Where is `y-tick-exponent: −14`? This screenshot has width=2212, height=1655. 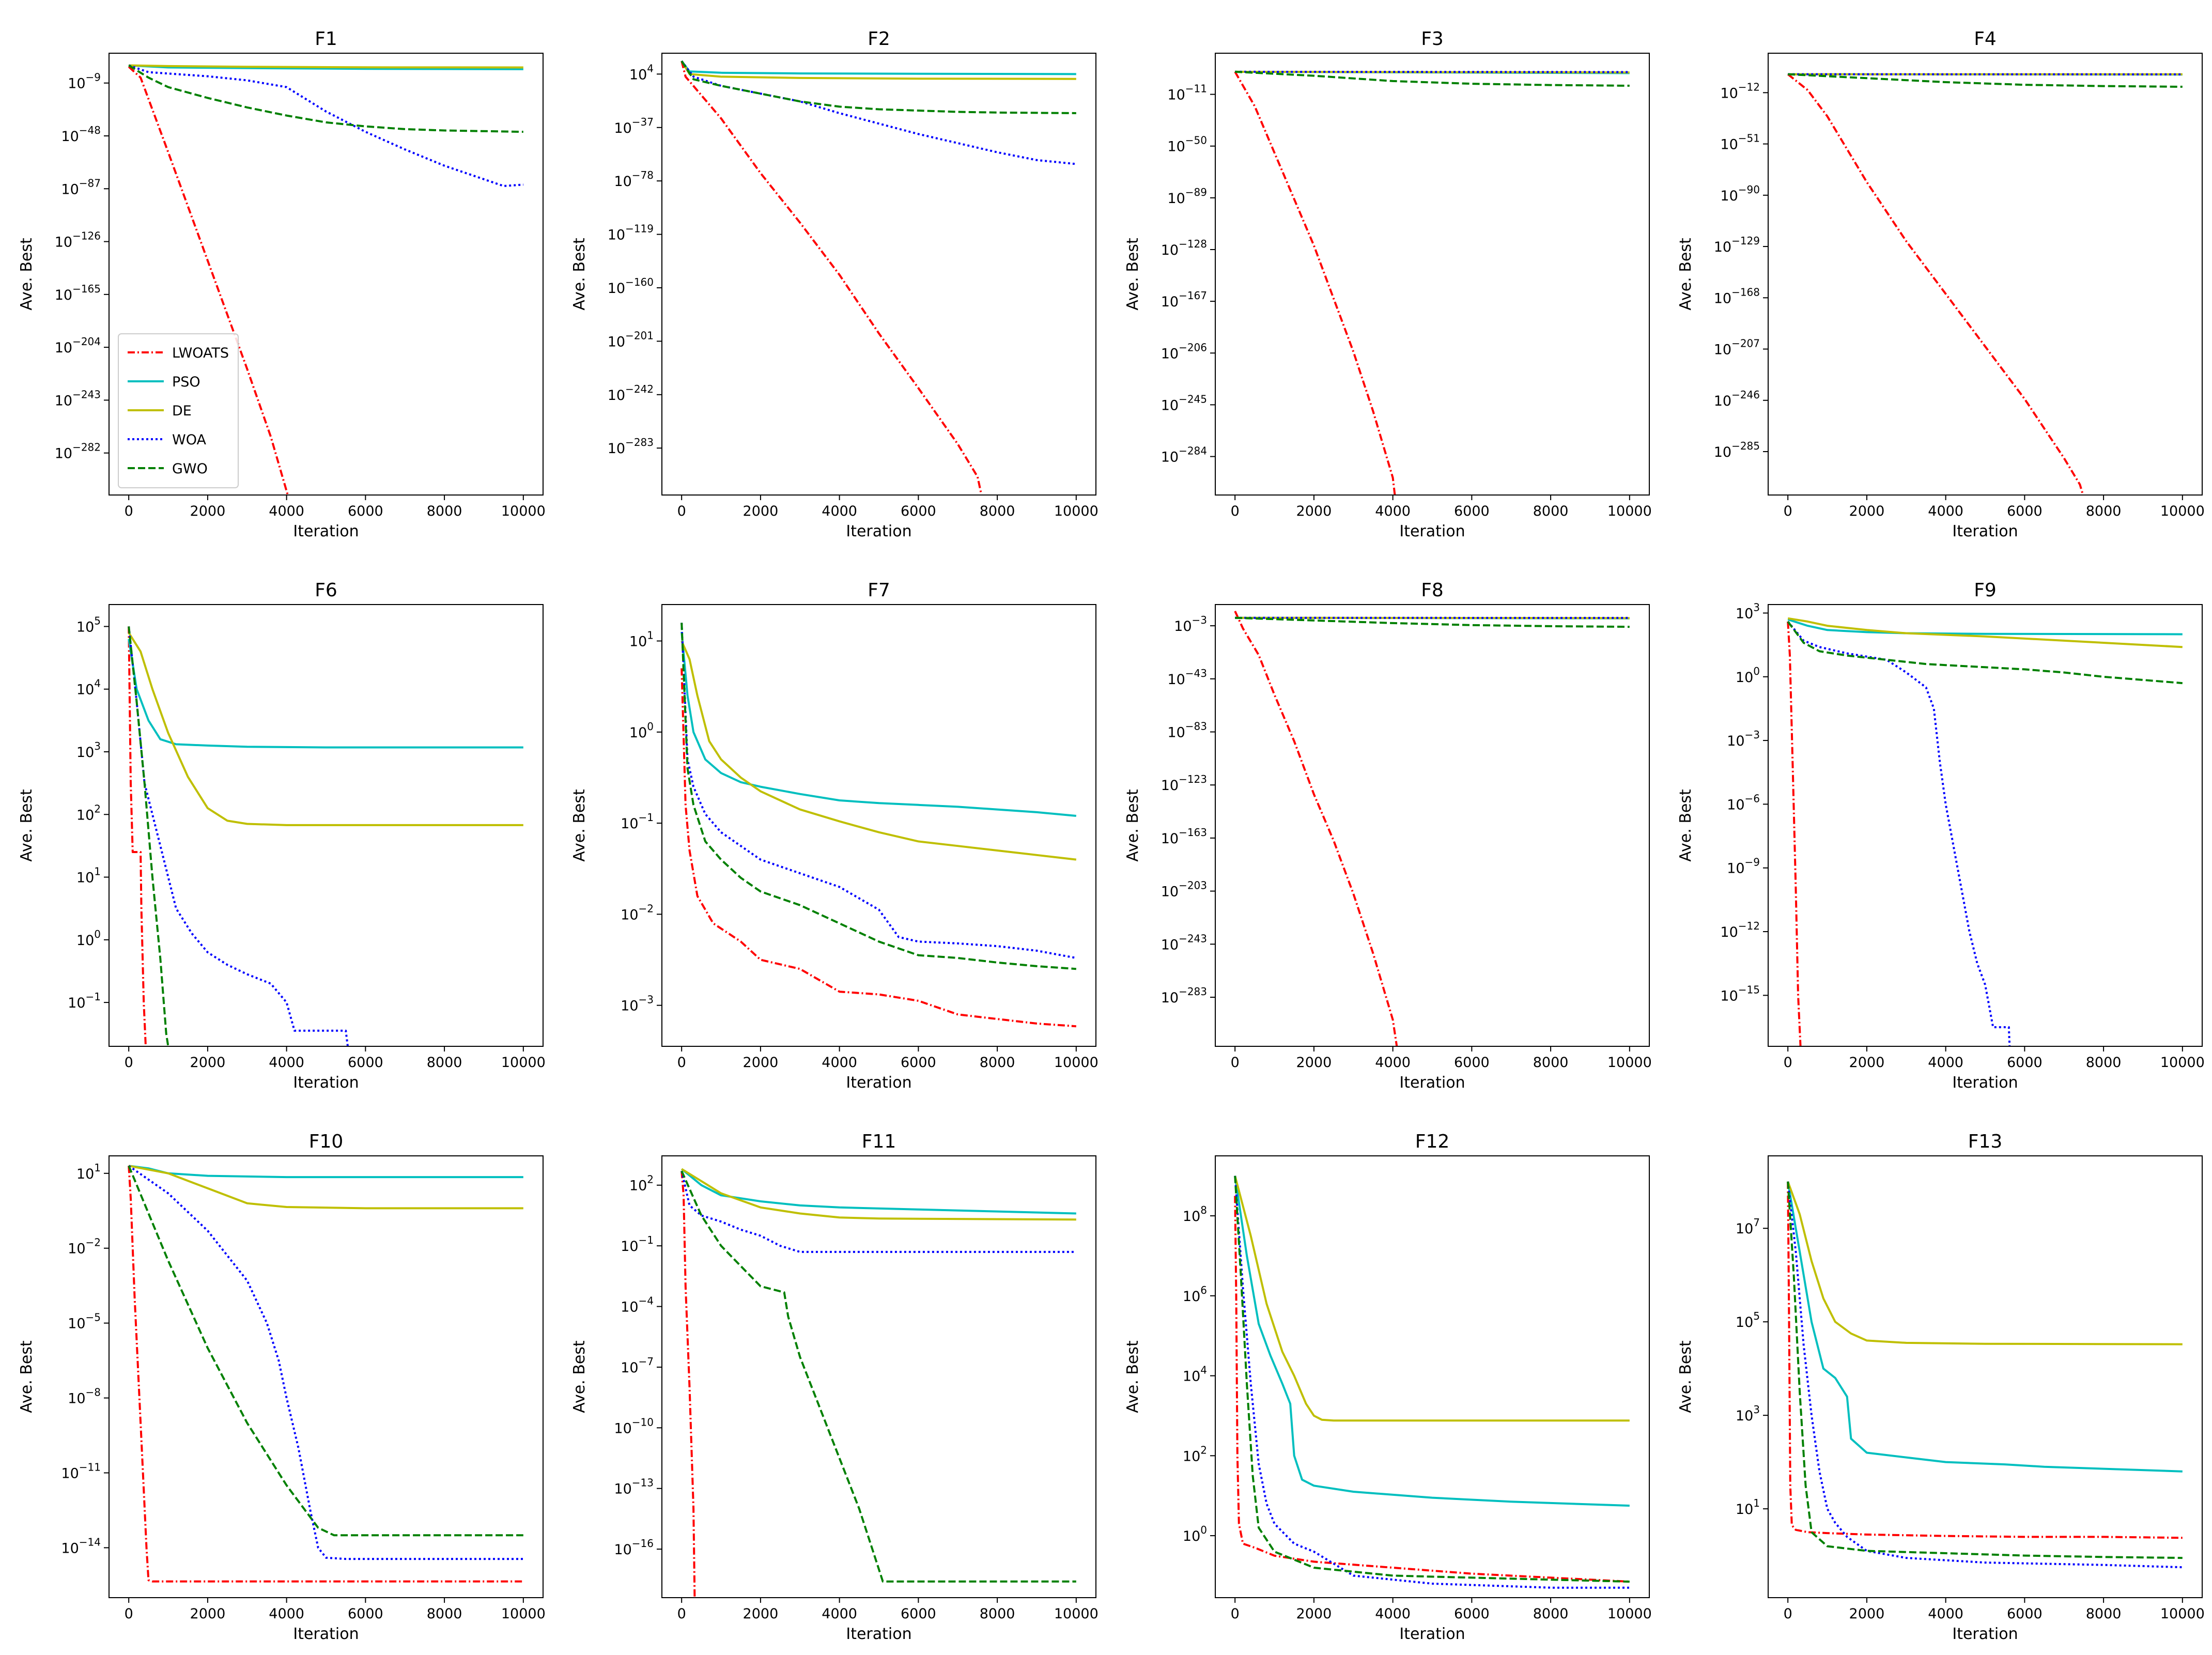 y-tick-exponent: −14 is located at coordinates (90, 1542).